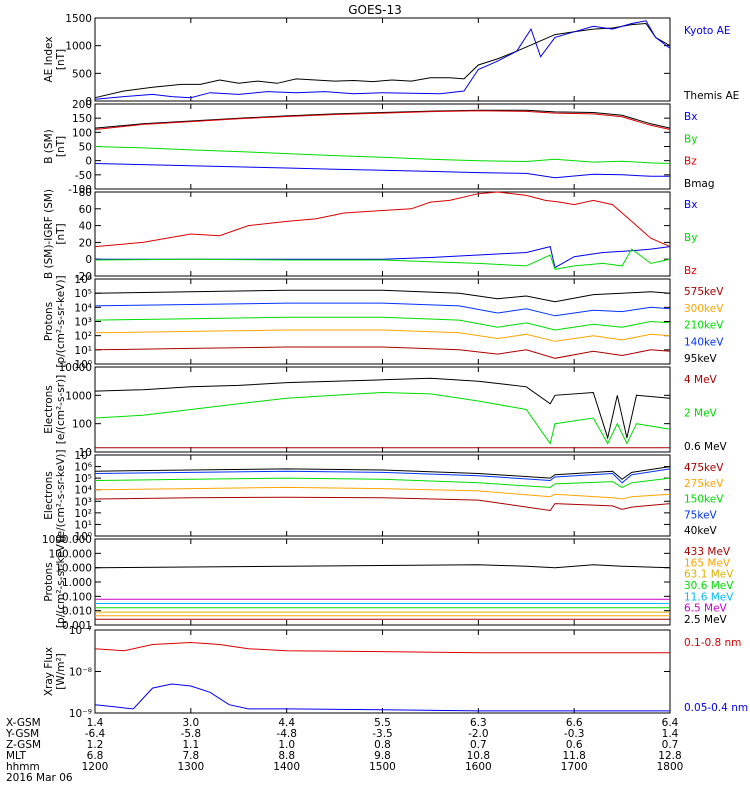 This screenshot has width=750, height=800. Describe the element at coordinates (49, 581) in the screenshot. I see `y-axis-label: Protons` at that location.